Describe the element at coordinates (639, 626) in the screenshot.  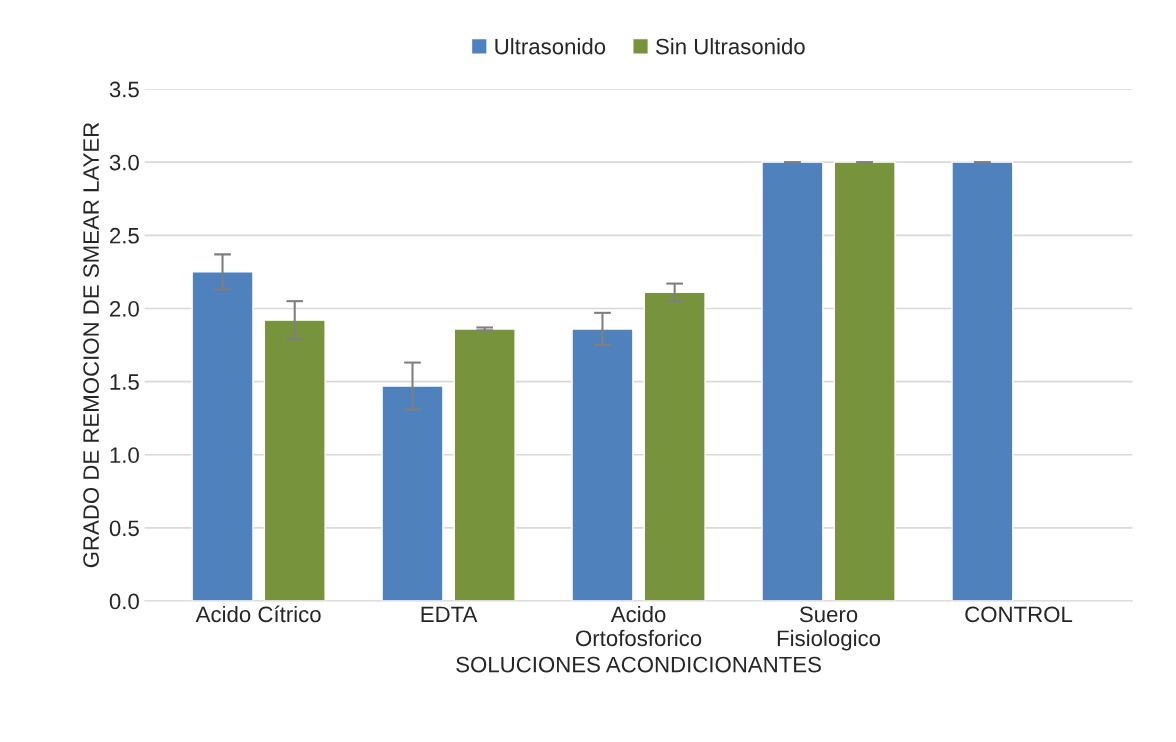
I see `x-tick-label: Acido Ortofosforico` at that location.